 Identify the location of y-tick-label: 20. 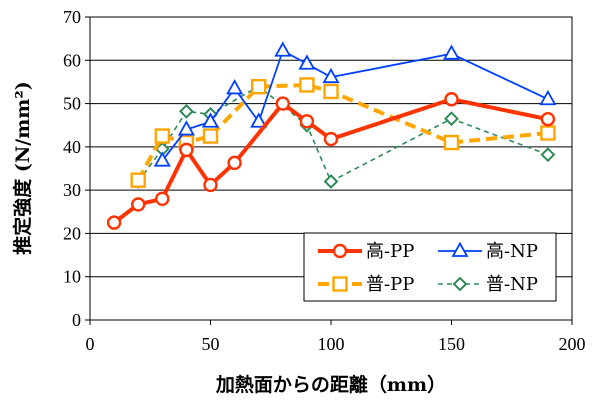
(72, 233).